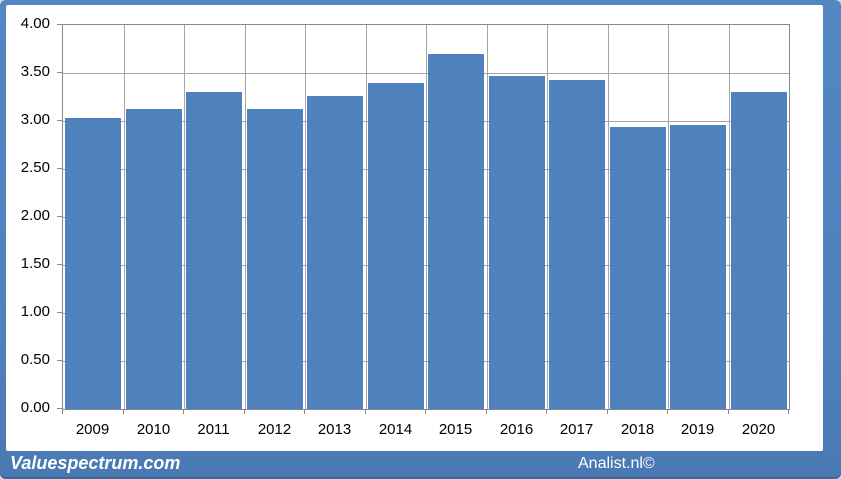 The image size is (841, 479). I want to click on x-tick-label: 2020, so click(758, 429).